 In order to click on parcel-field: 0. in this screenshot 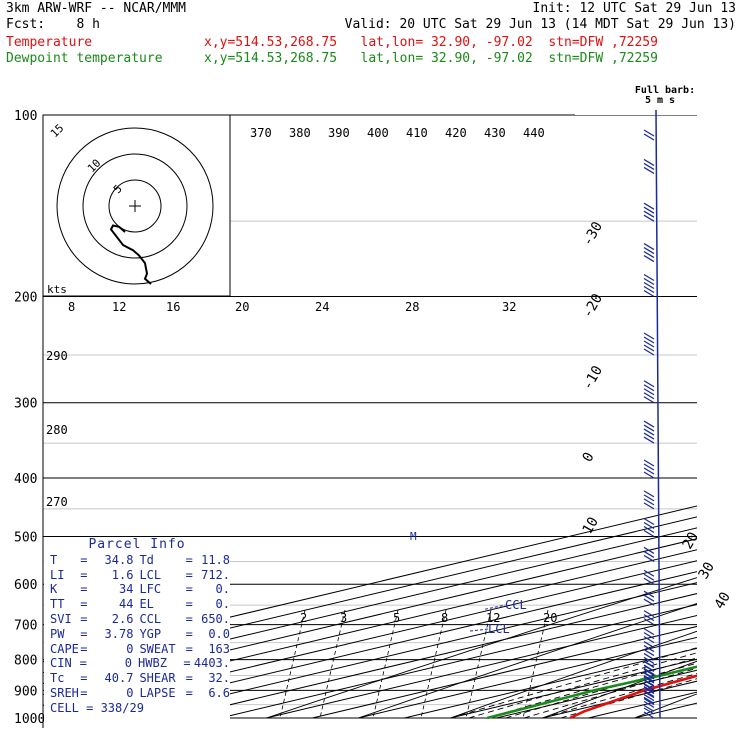, I will do `click(222, 604)`.